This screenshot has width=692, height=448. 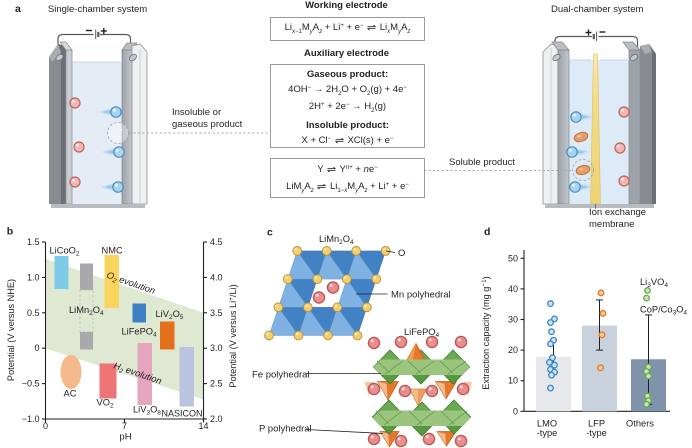 What do you see at coordinates (513, 350) in the screenshot?
I see `svg-text: 20` at bounding box center [513, 350].